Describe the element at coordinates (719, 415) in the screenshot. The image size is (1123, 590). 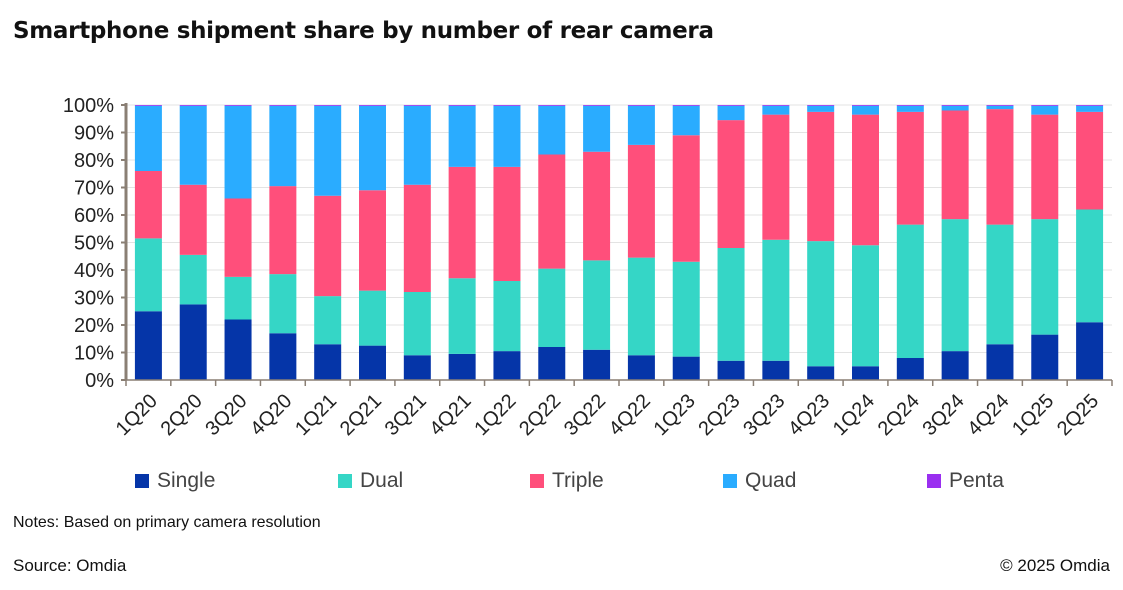
I see `x-tick-label: 2Q23` at that location.